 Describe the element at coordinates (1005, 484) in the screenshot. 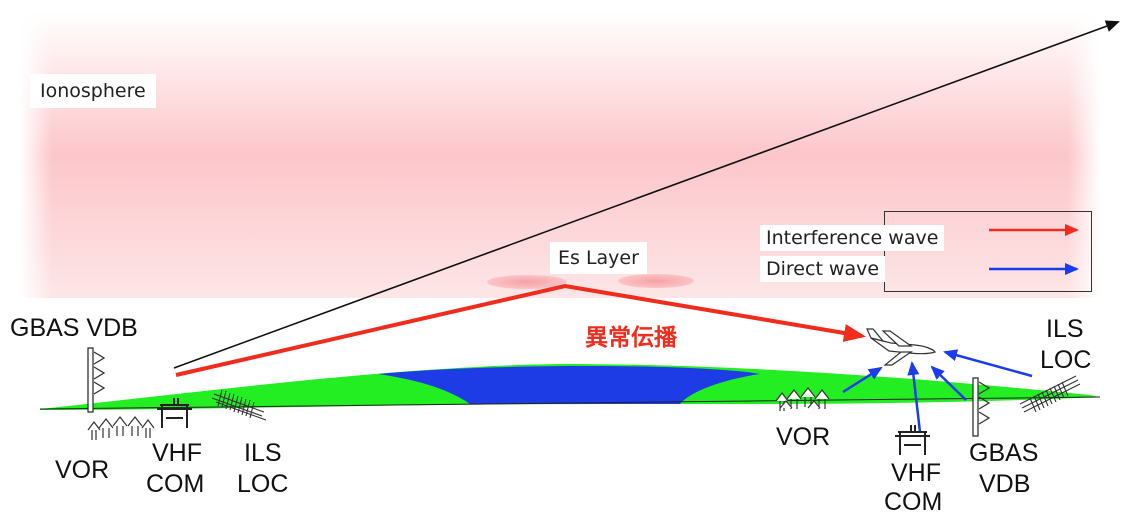

I see `right-vdb-label: VDB` at that location.